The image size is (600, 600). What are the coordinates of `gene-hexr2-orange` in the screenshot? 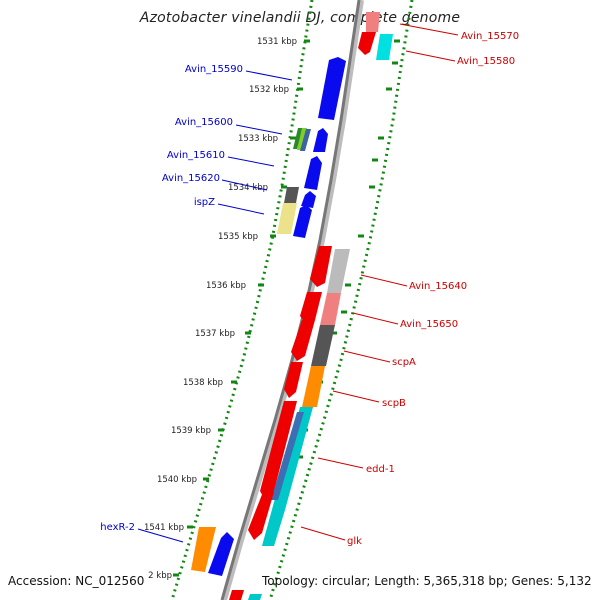 It's located at (203, 549).